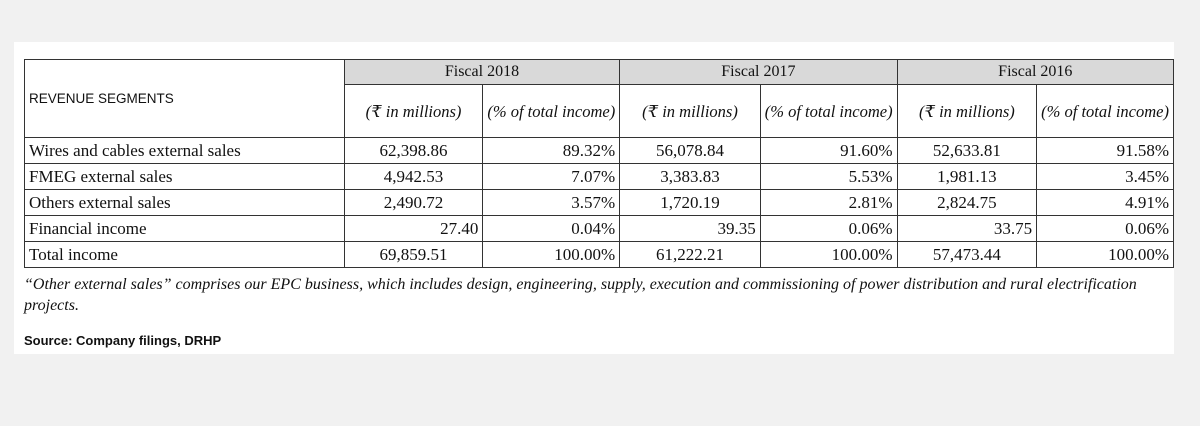 The image size is (1200, 426). What do you see at coordinates (413, 176) in the screenshot?
I see `amount-cell: 4,942.53` at bounding box center [413, 176].